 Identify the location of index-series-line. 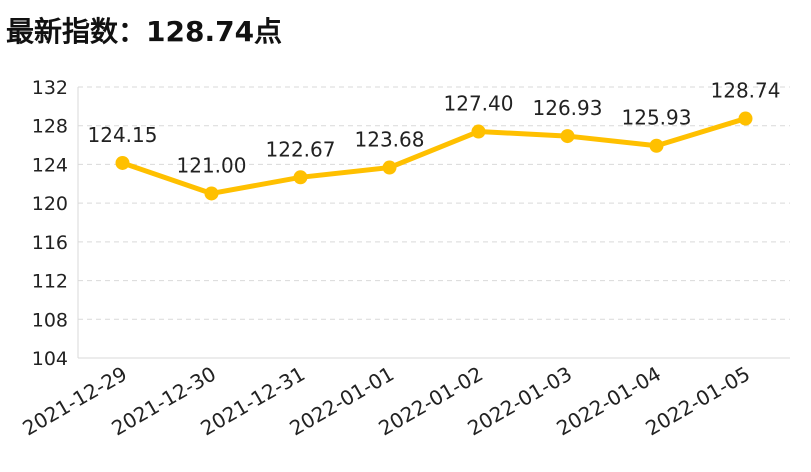
(434, 156).